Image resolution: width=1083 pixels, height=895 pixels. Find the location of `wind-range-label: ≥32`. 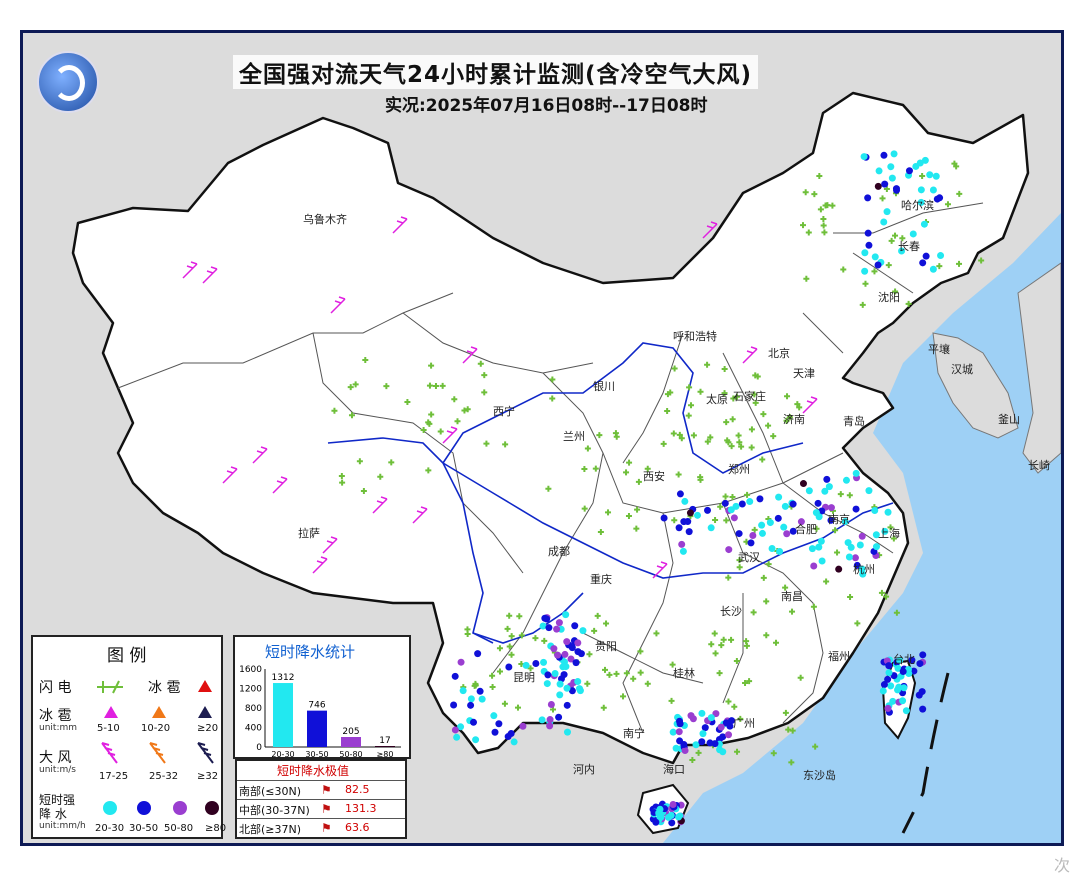

wind-range-label: ≥32 is located at coordinates (208, 776).